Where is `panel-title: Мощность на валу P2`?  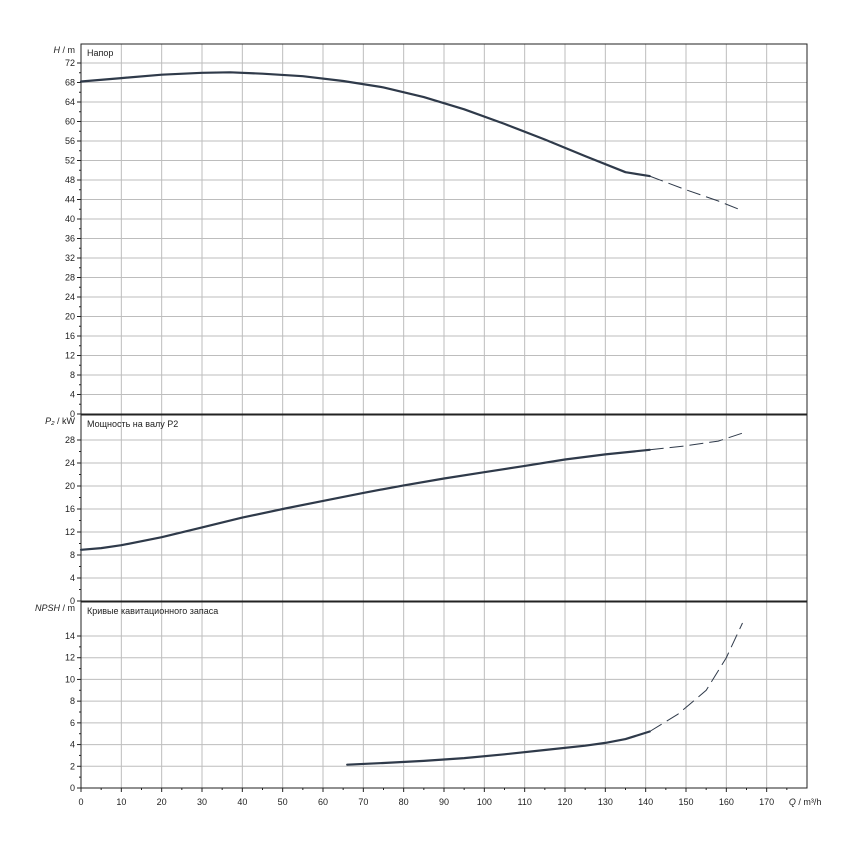 panel-title: Мощность на валу P2 is located at coordinates (132, 424).